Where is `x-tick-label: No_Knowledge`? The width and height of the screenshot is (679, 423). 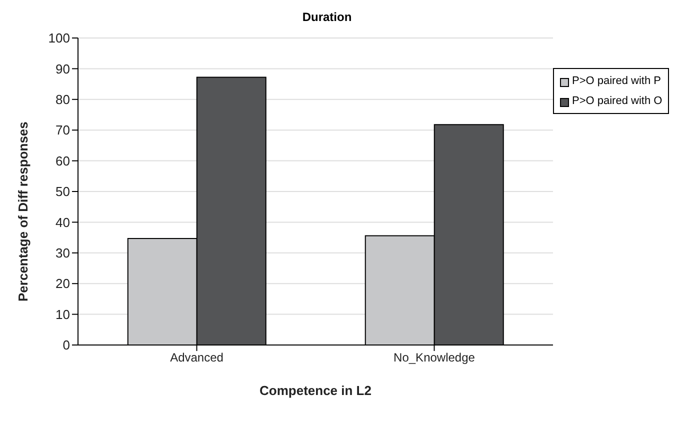
x-tick-label: No_Knowledge is located at coordinates (435, 357).